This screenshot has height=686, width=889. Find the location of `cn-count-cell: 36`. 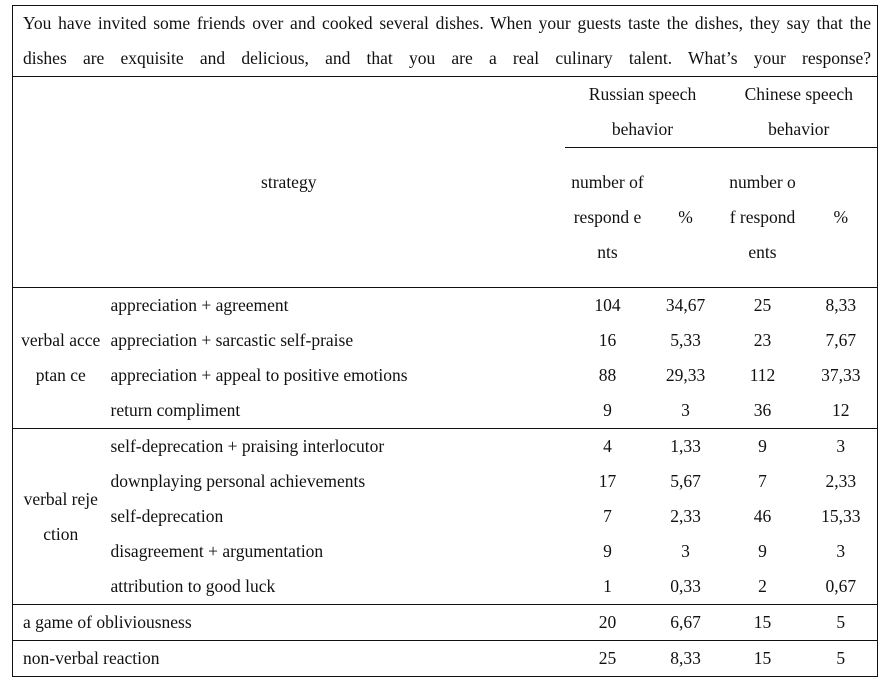

cn-count-cell: 36 is located at coordinates (762, 411).